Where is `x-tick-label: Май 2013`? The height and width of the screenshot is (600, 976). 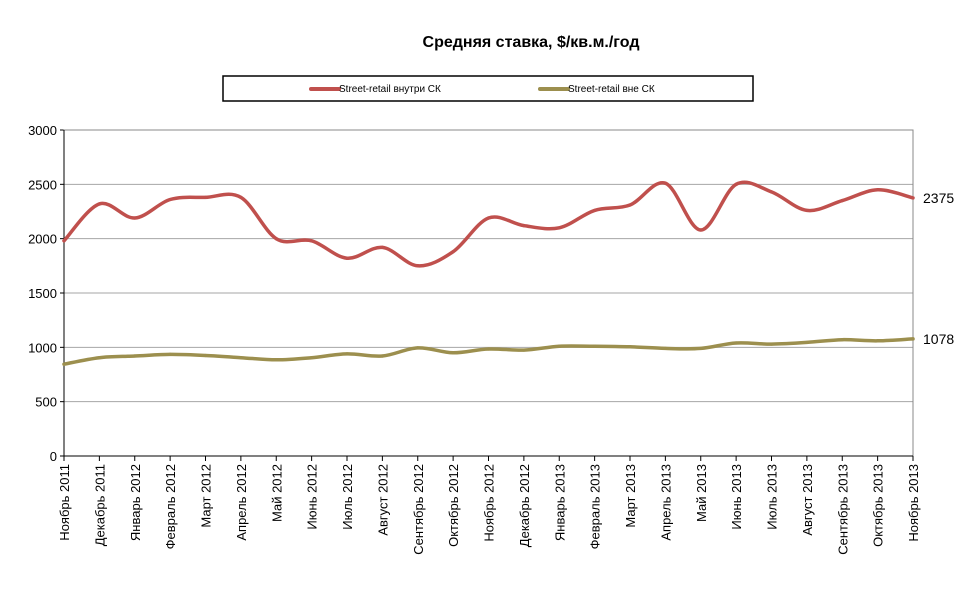 x-tick-label: Май 2013 is located at coordinates (701, 493).